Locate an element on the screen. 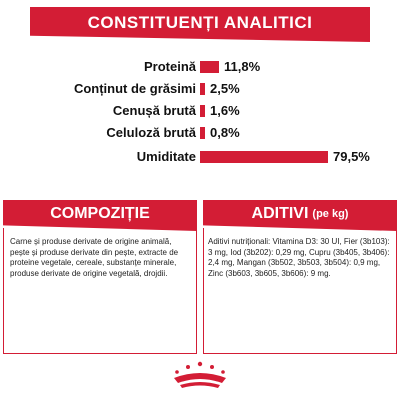 The width and height of the screenshot is (400, 400). analytics-label: Celuloză brută is located at coordinates (151, 132).